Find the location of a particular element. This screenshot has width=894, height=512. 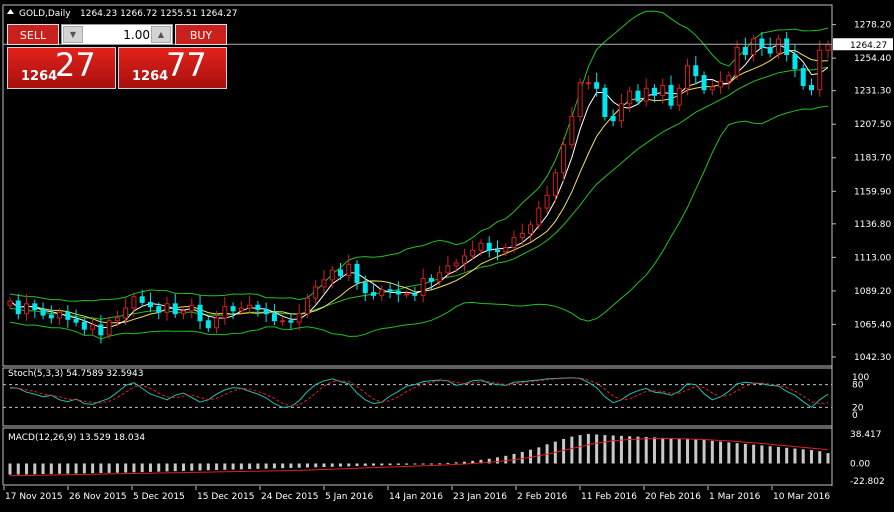

stoch-level-label: 80 is located at coordinates (858, 386).